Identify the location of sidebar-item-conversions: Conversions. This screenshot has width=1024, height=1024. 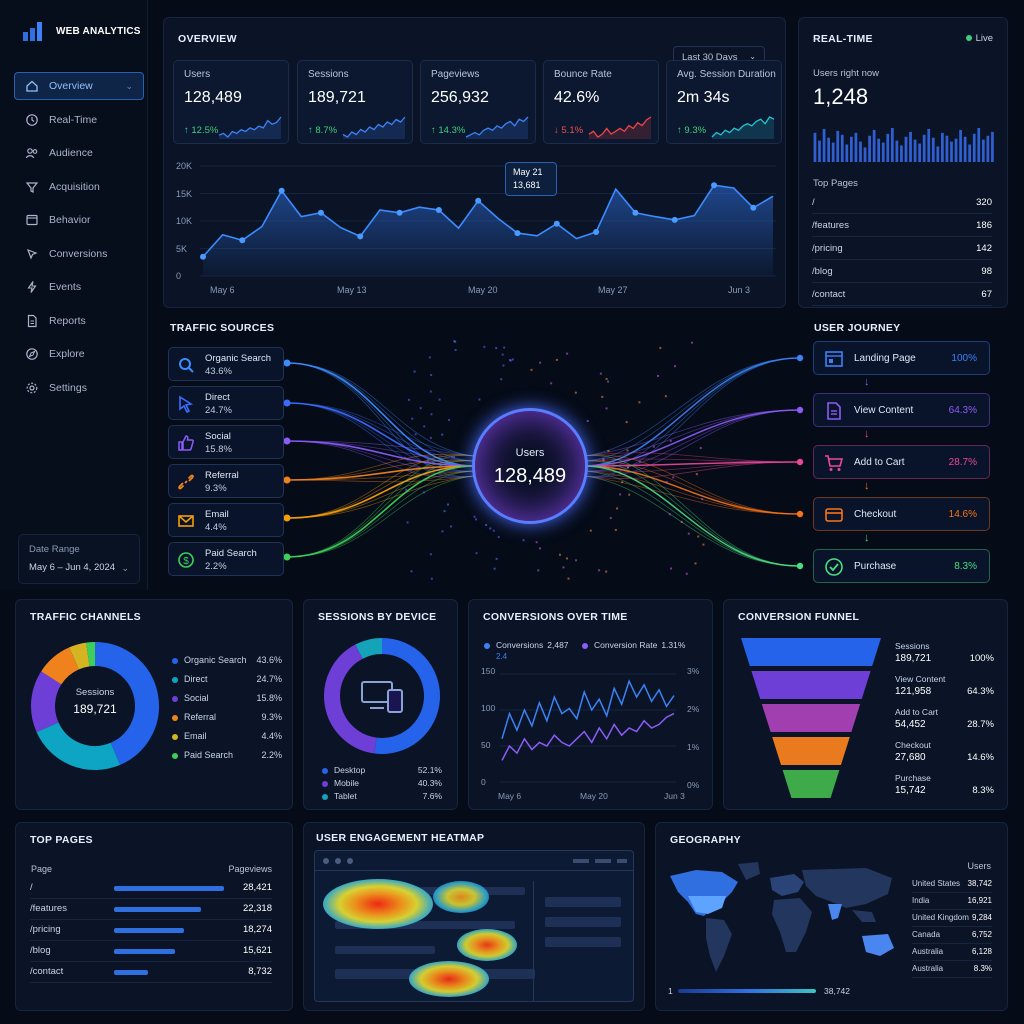
(79, 254).